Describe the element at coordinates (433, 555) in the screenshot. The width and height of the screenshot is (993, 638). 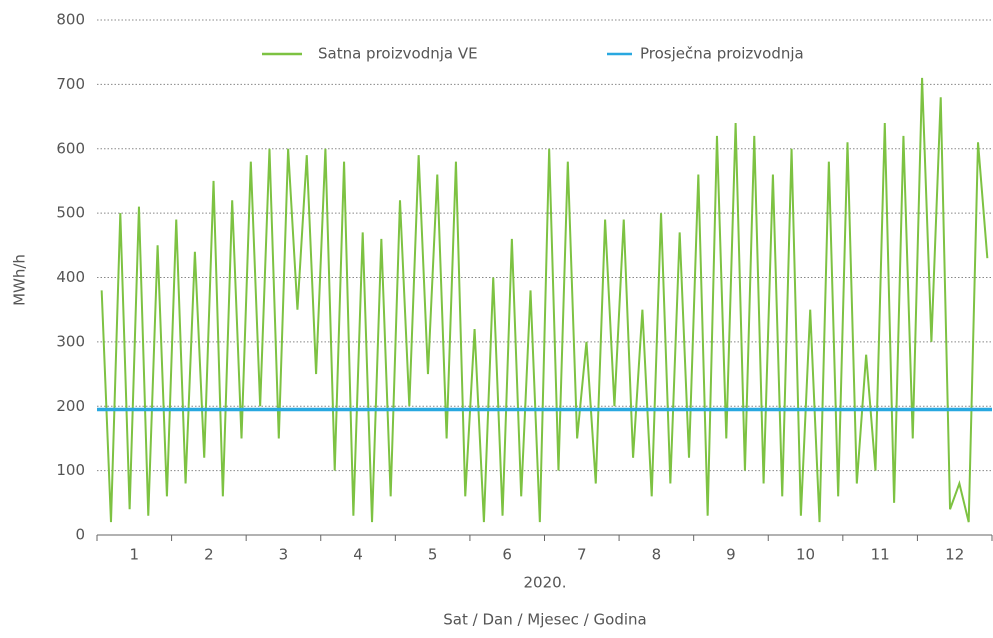
I see `x-tick-label: 5` at that location.